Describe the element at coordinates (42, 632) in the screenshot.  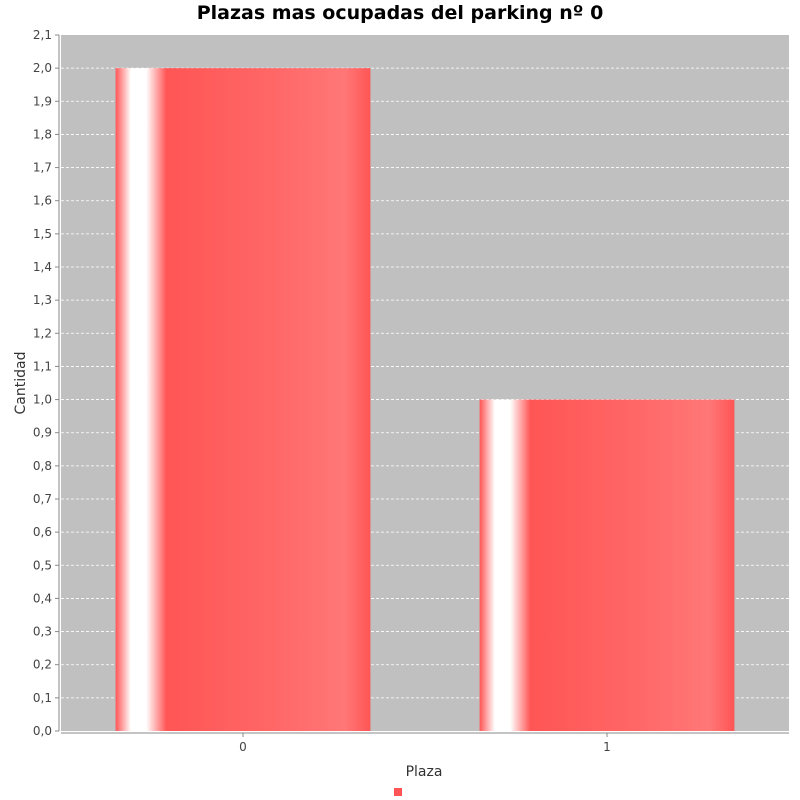
I see `y-tick-label: 0,3` at that location.